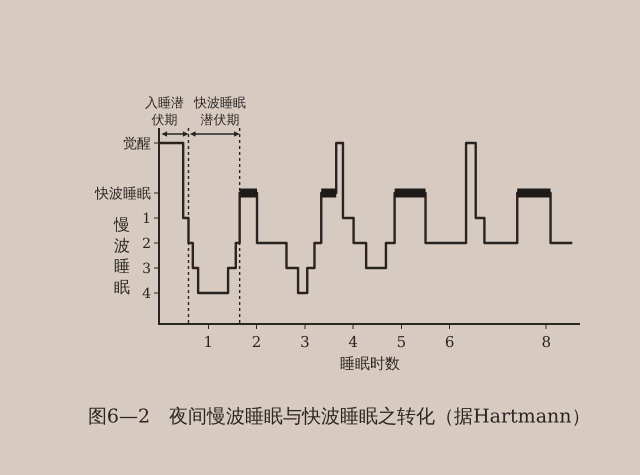  I want to click on y-tick-label: 4, so click(147, 294).